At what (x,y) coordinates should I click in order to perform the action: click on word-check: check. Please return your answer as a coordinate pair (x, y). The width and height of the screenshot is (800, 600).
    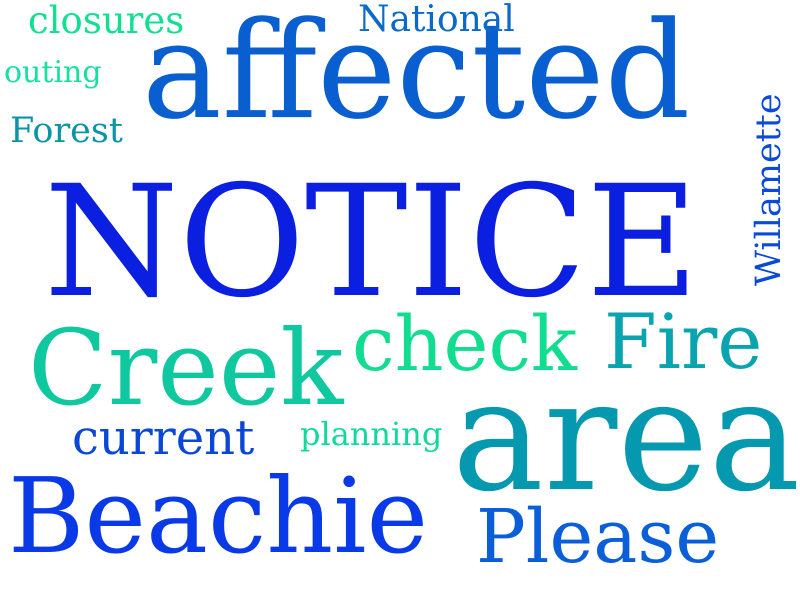
    Looking at the image, I should click on (465, 343).